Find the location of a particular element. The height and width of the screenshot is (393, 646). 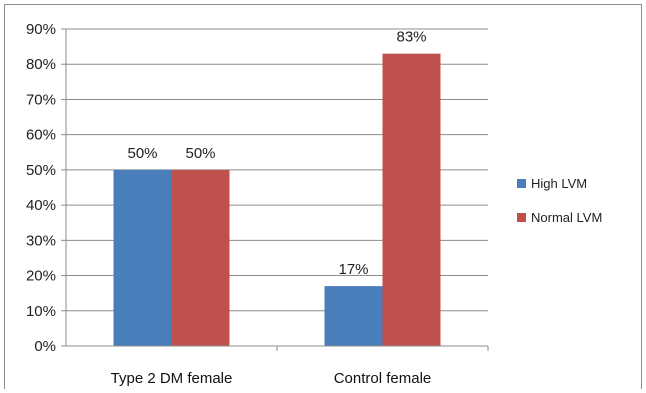

y-tick-label: 70% is located at coordinates (41, 99).